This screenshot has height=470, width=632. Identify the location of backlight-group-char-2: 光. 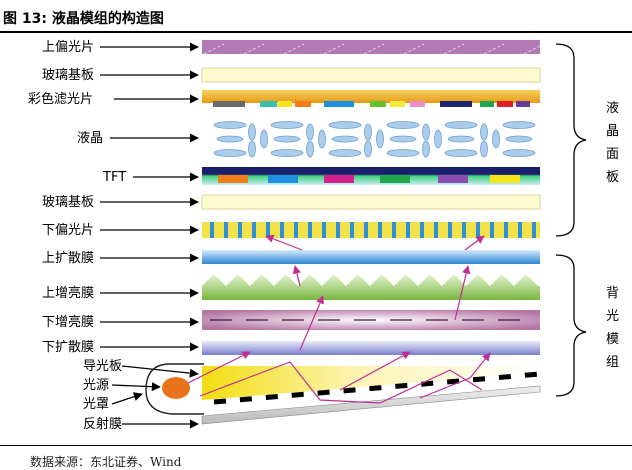
(612, 316).